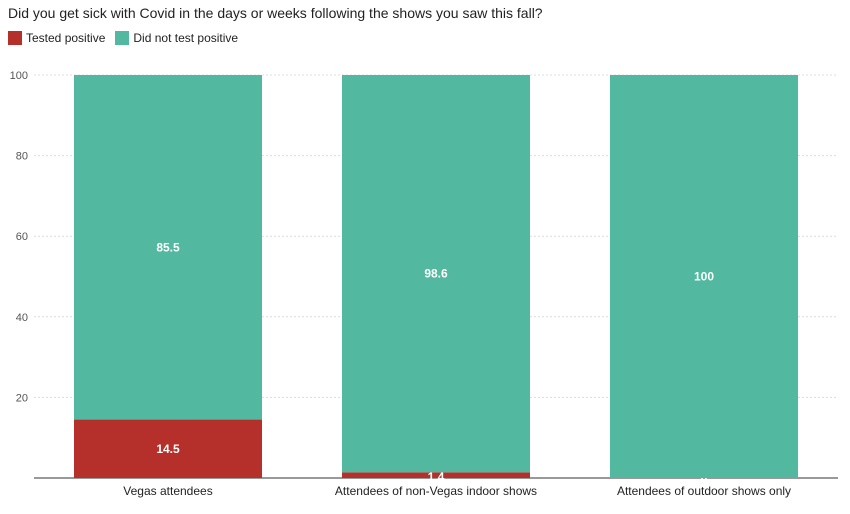 This screenshot has width=850, height=514. I want to click on legend-swatch-tested-positive, so click(15, 38).